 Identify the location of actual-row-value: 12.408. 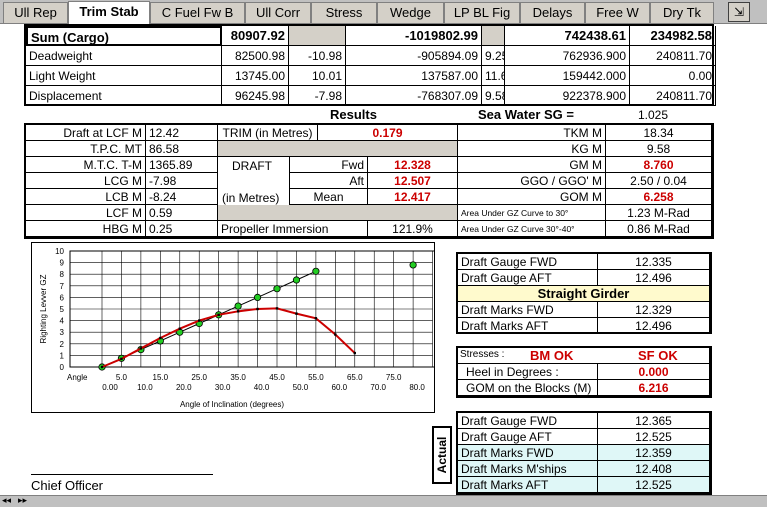
(654, 469).